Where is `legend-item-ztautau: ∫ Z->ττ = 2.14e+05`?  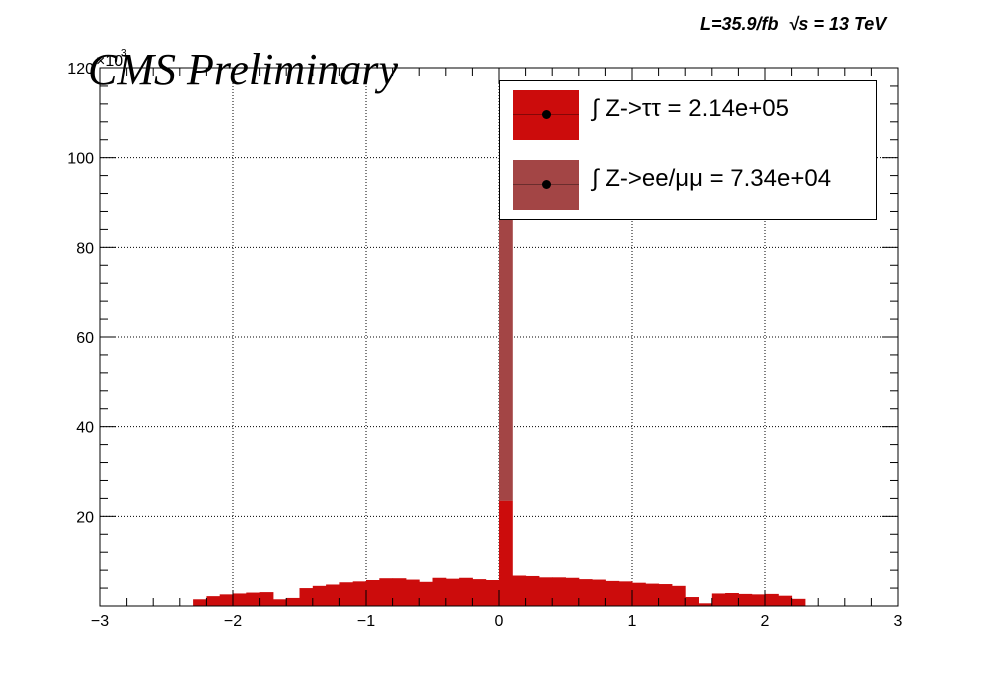
legend-item-ztautau: ∫ Z->ττ = 2.14e+05 is located at coordinates (688, 111).